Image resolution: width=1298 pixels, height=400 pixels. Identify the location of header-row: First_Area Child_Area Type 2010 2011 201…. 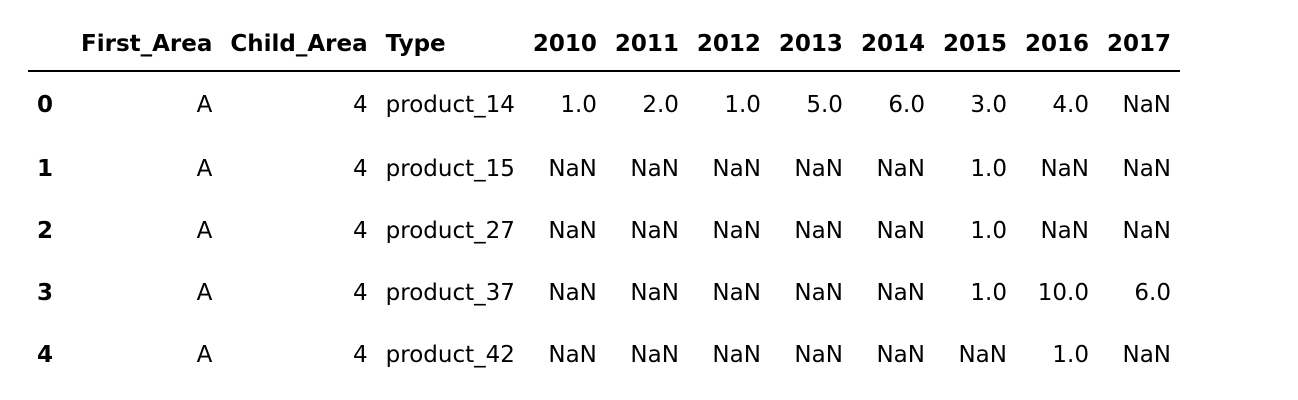
(604, 45).